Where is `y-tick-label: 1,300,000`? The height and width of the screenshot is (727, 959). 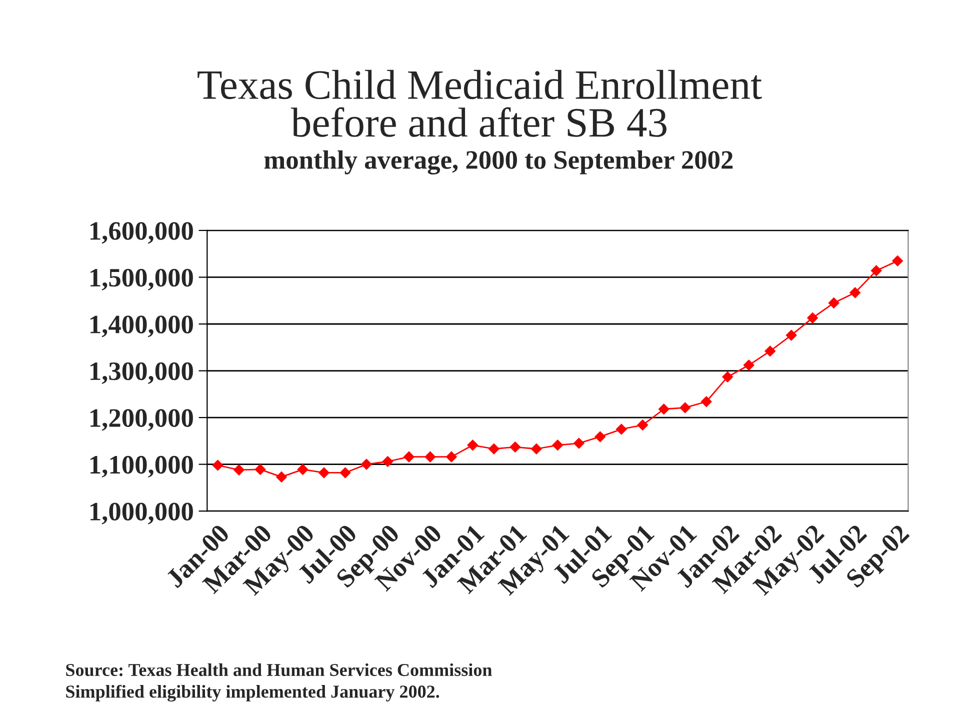
y-tick-label: 1,300,000 is located at coordinates (141, 373).